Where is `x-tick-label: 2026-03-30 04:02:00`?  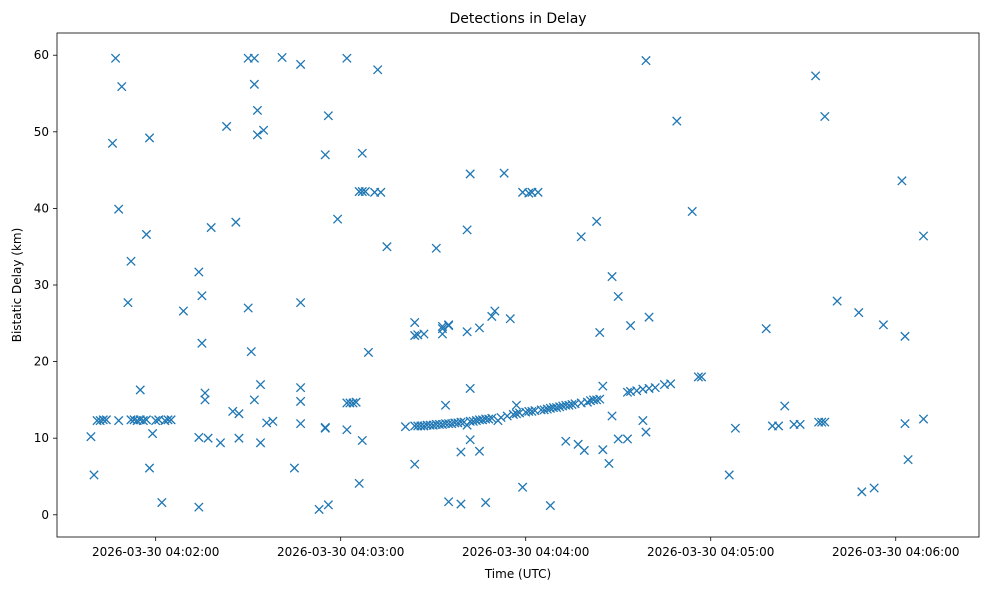
x-tick-label: 2026-03-30 04:02:00 is located at coordinates (155, 552).